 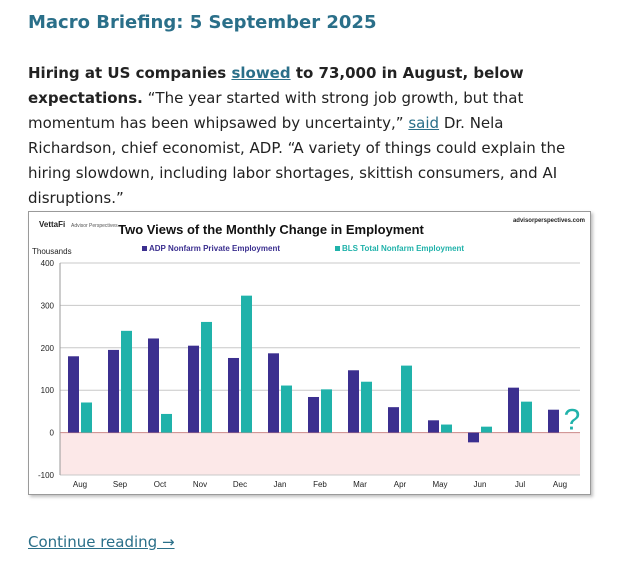 I want to click on lead-post: to 73,000 in August, below expectations., so click(x=276, y=85).